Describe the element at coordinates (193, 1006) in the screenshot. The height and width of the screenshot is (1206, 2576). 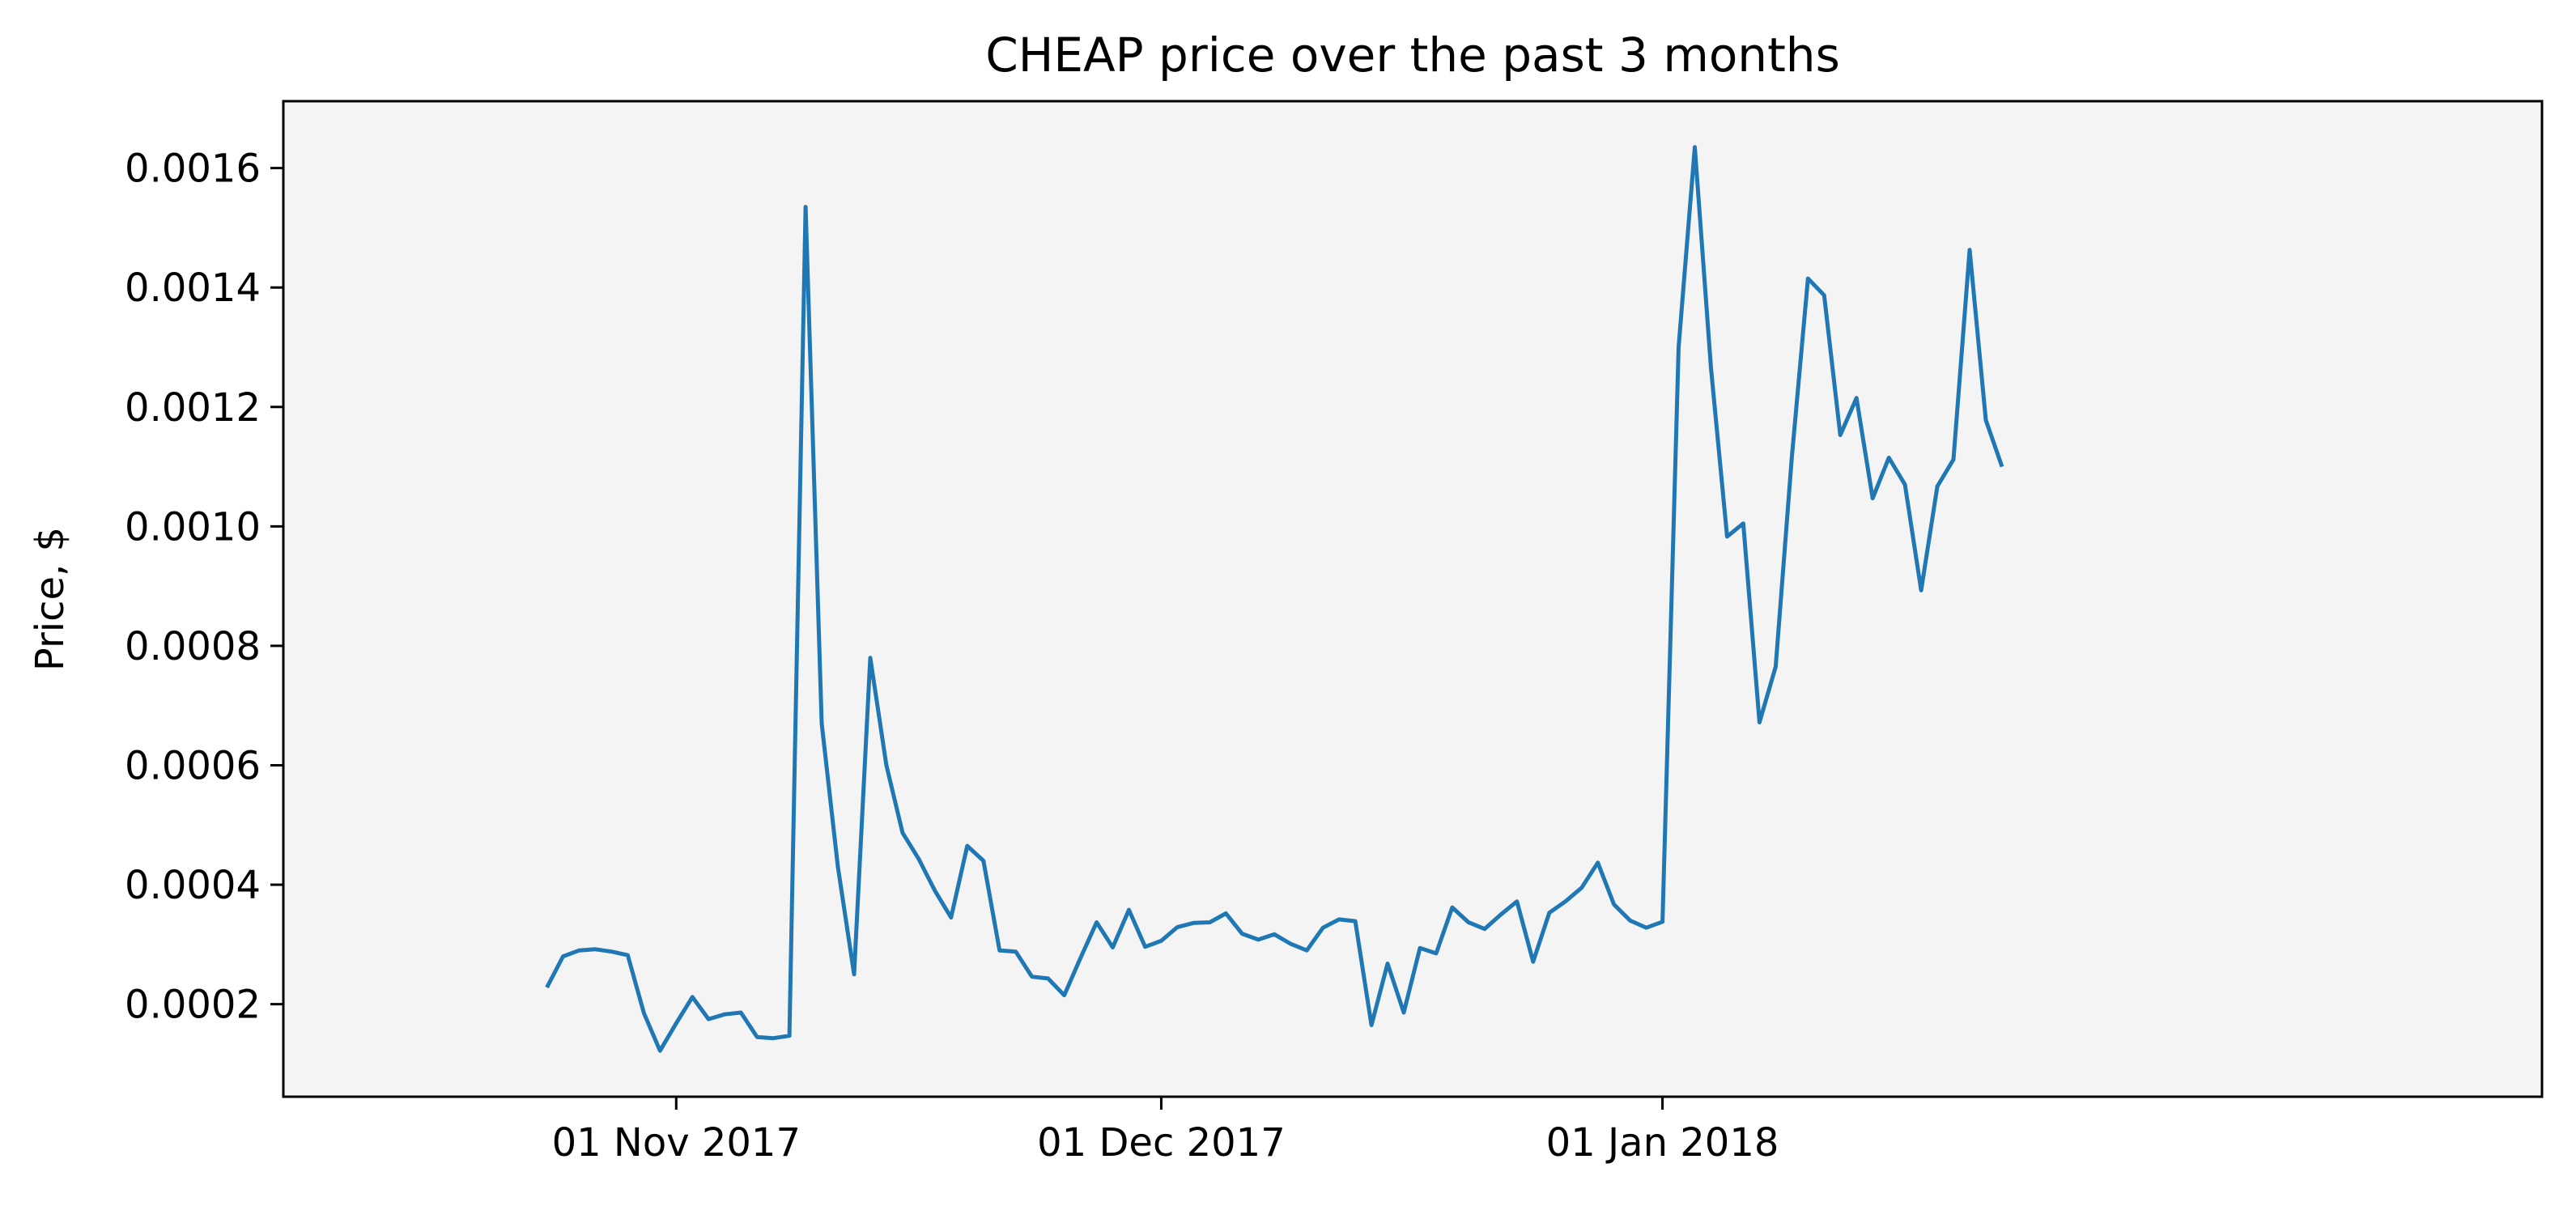
I see `y-tick-label: 0.0002` at that location.